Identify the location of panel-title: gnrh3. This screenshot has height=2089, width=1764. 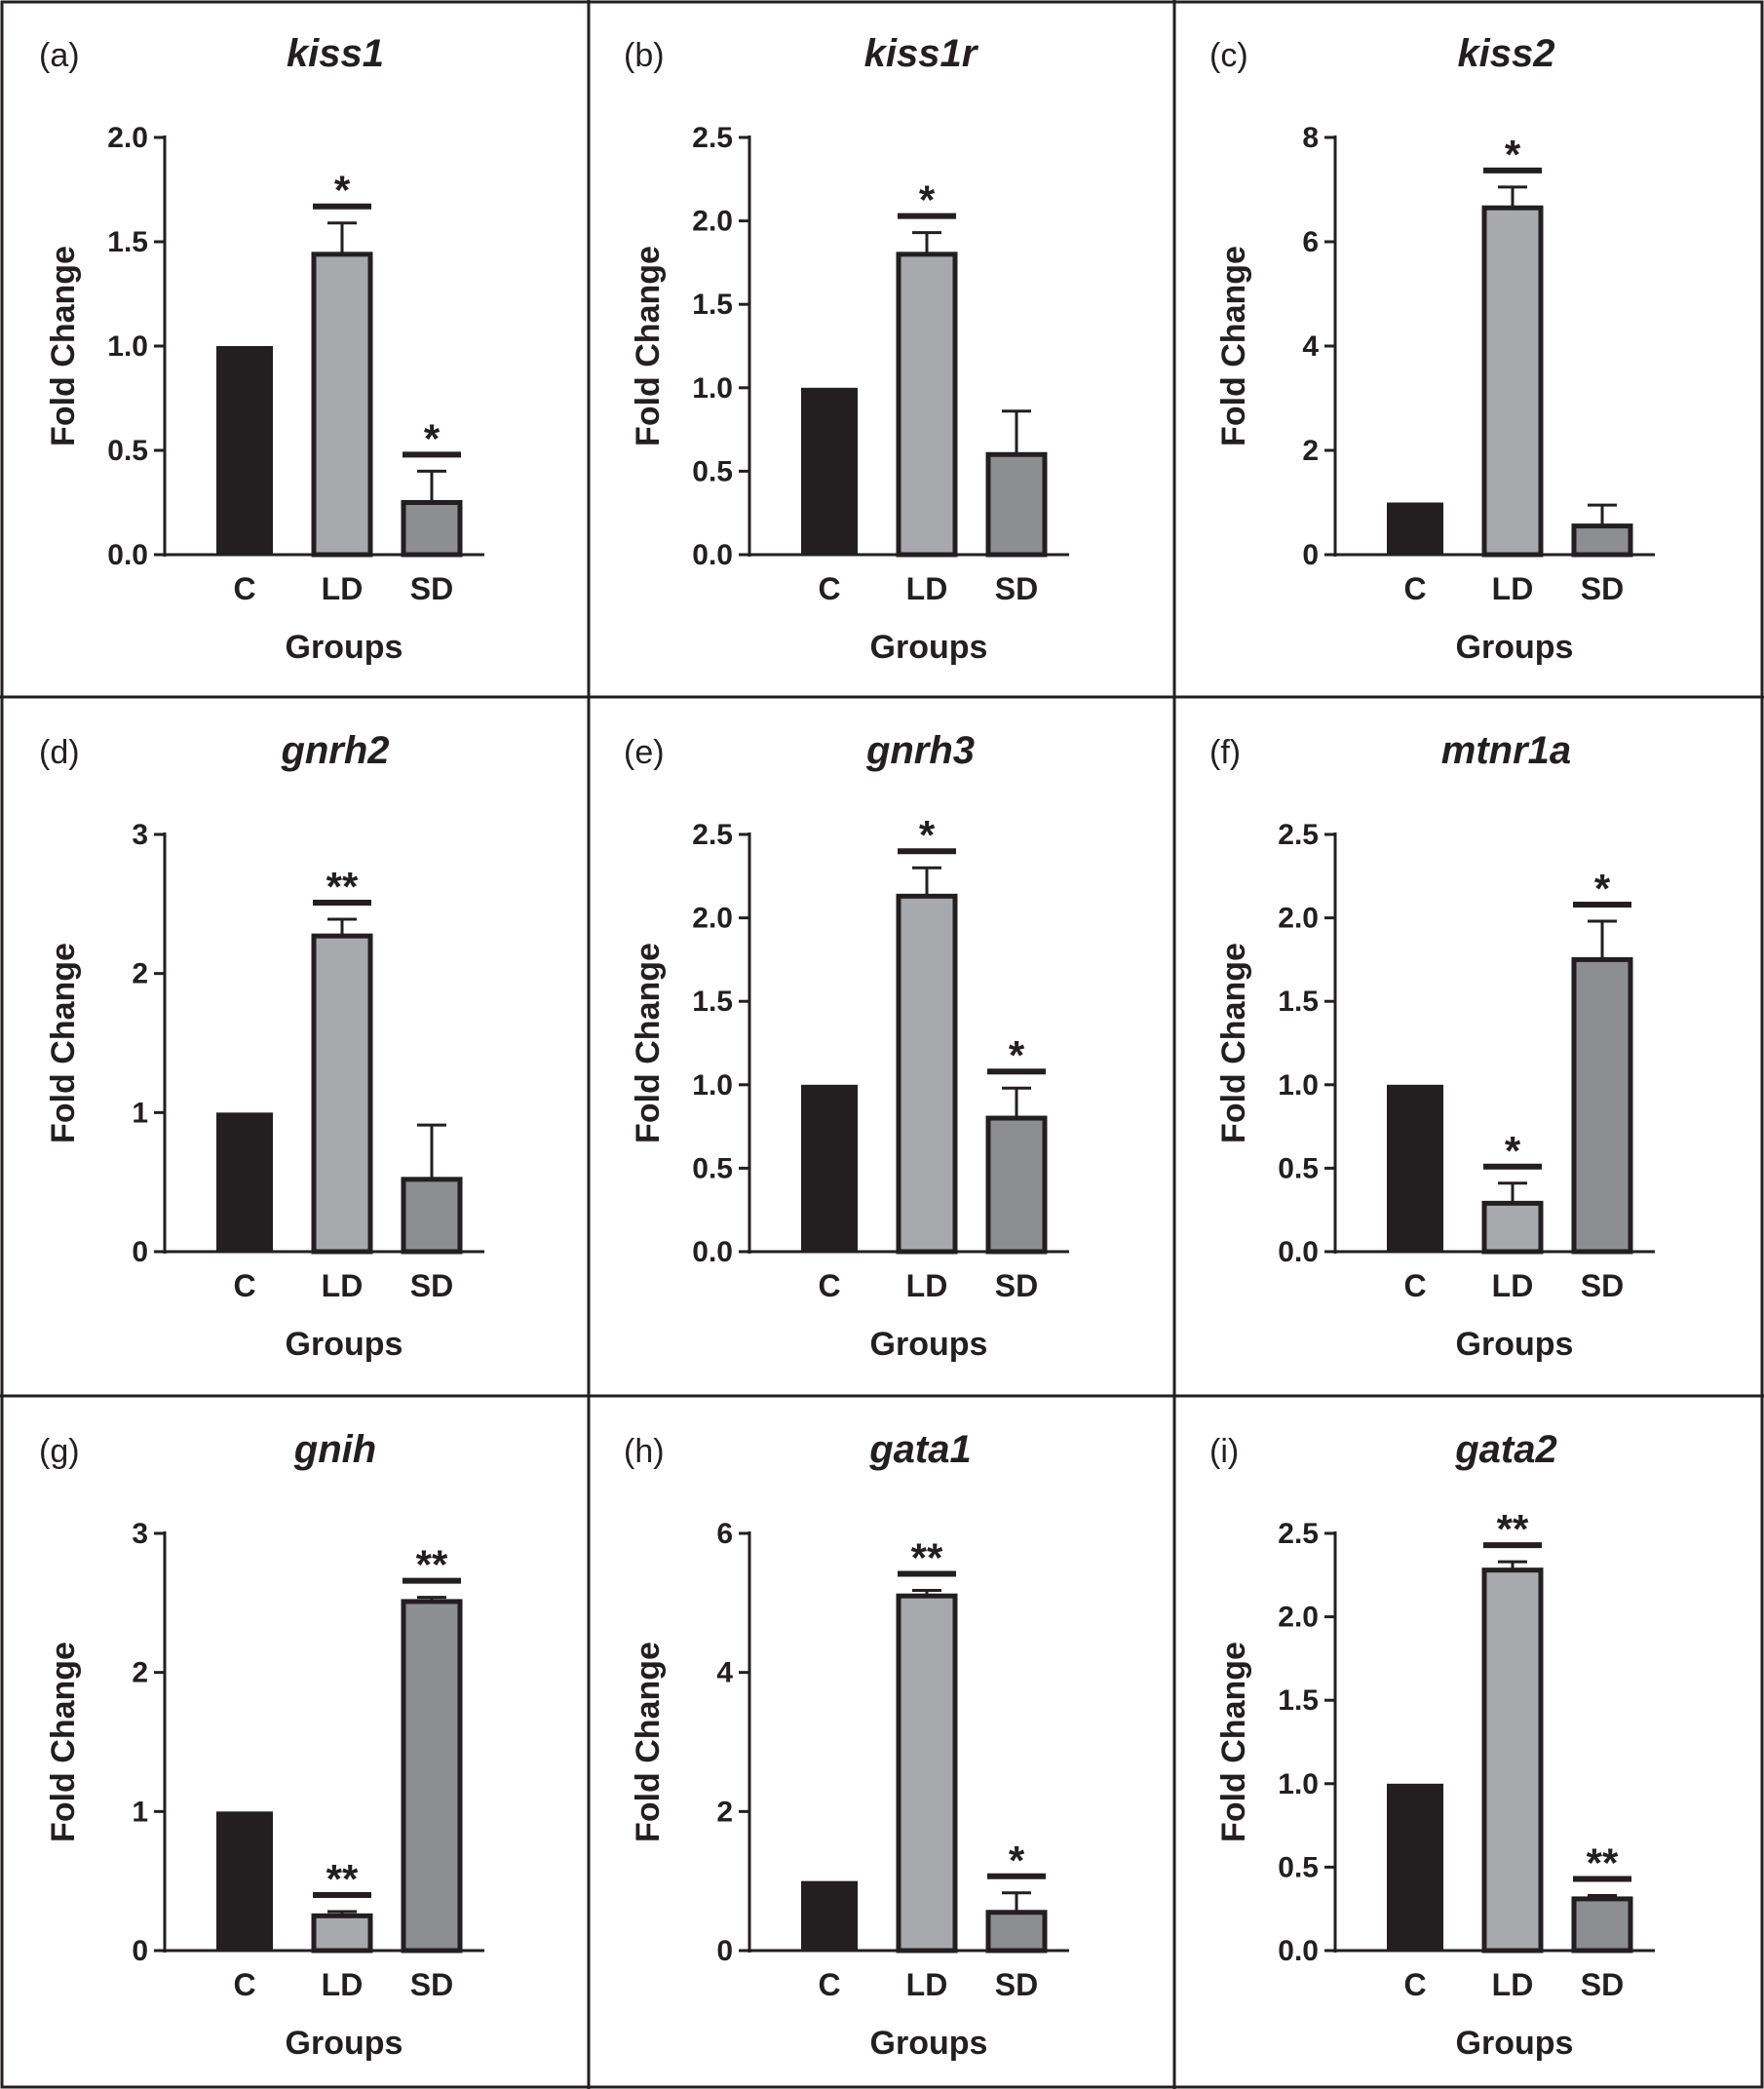
(920, 750).